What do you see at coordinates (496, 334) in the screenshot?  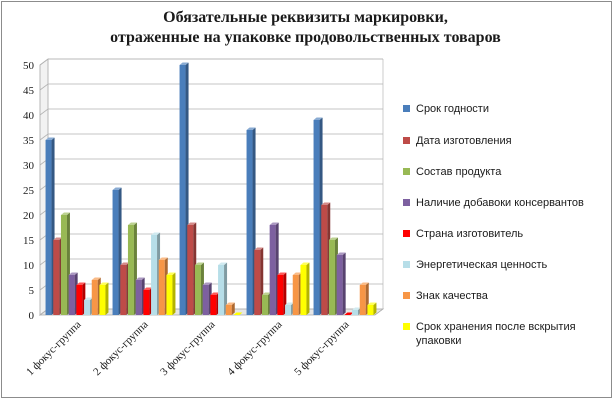 I see `legend-label: Срок хранения после вскрытия упаковки` at bounding box center [496, 334].